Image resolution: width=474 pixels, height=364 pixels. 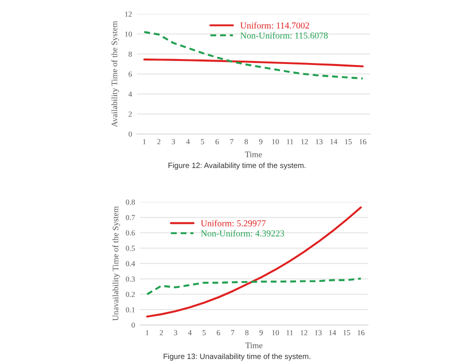 What do you see at coordinates (233, 223) in the screenshot?
I see `legend-label: Uniform: 5.29977` at bounding box center [233, 223].